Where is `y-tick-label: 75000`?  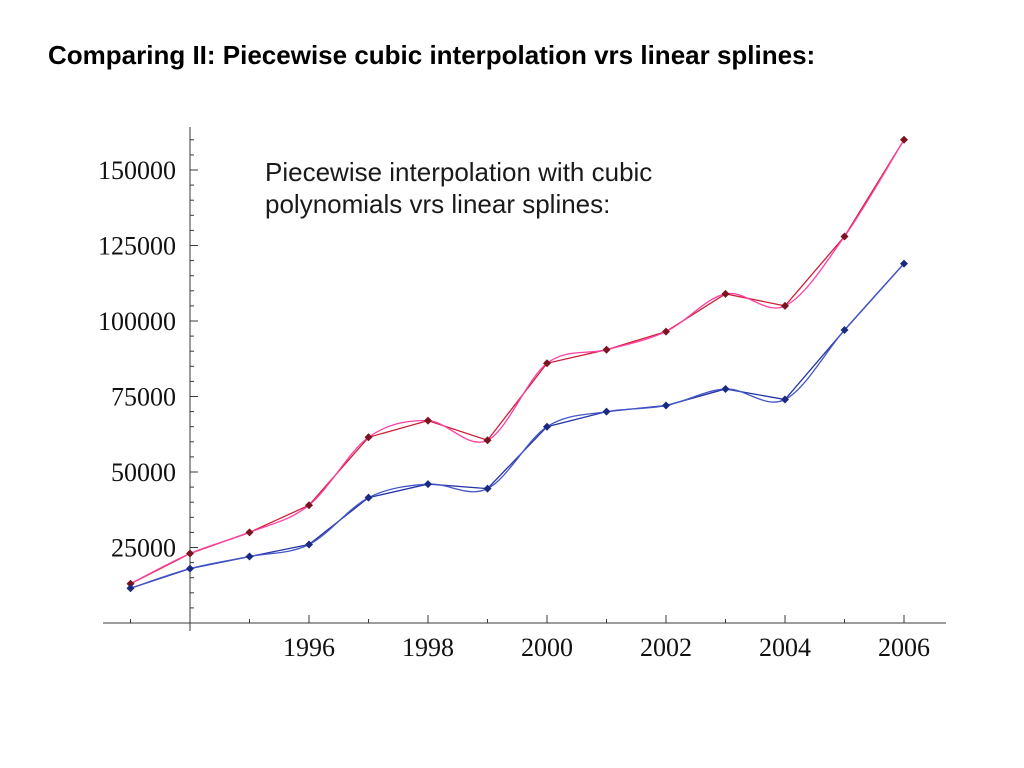
y-tick-label: 75000 is located at coordinates (143, 397).